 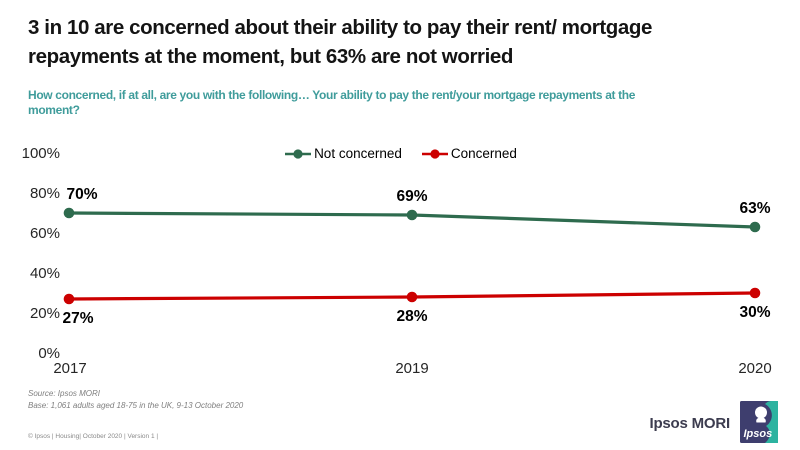 I want to click on x-tick-label: 2019, so click(x=411, y=368).